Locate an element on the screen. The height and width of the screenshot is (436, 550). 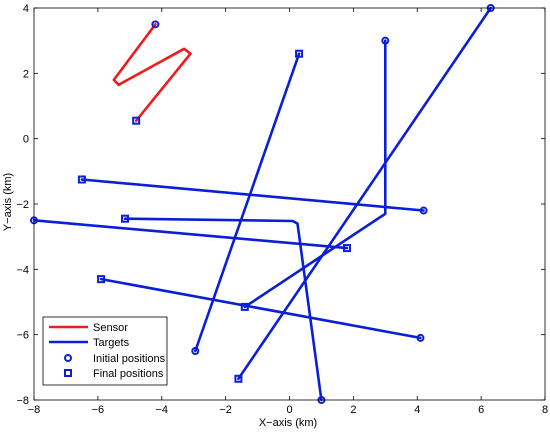
legend-sensor-label: Sensor is located at coordinates (110, 328).